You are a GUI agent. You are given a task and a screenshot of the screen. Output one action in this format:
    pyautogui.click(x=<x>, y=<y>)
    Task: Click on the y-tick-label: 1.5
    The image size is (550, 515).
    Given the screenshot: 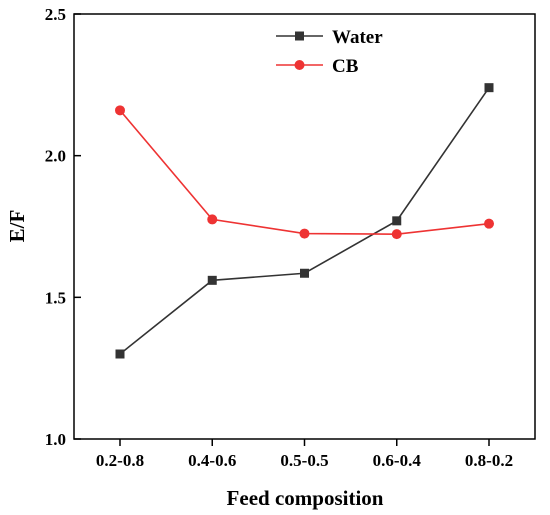 What is the action you would take?
    pyautogui.click(x=55, y=297)
    